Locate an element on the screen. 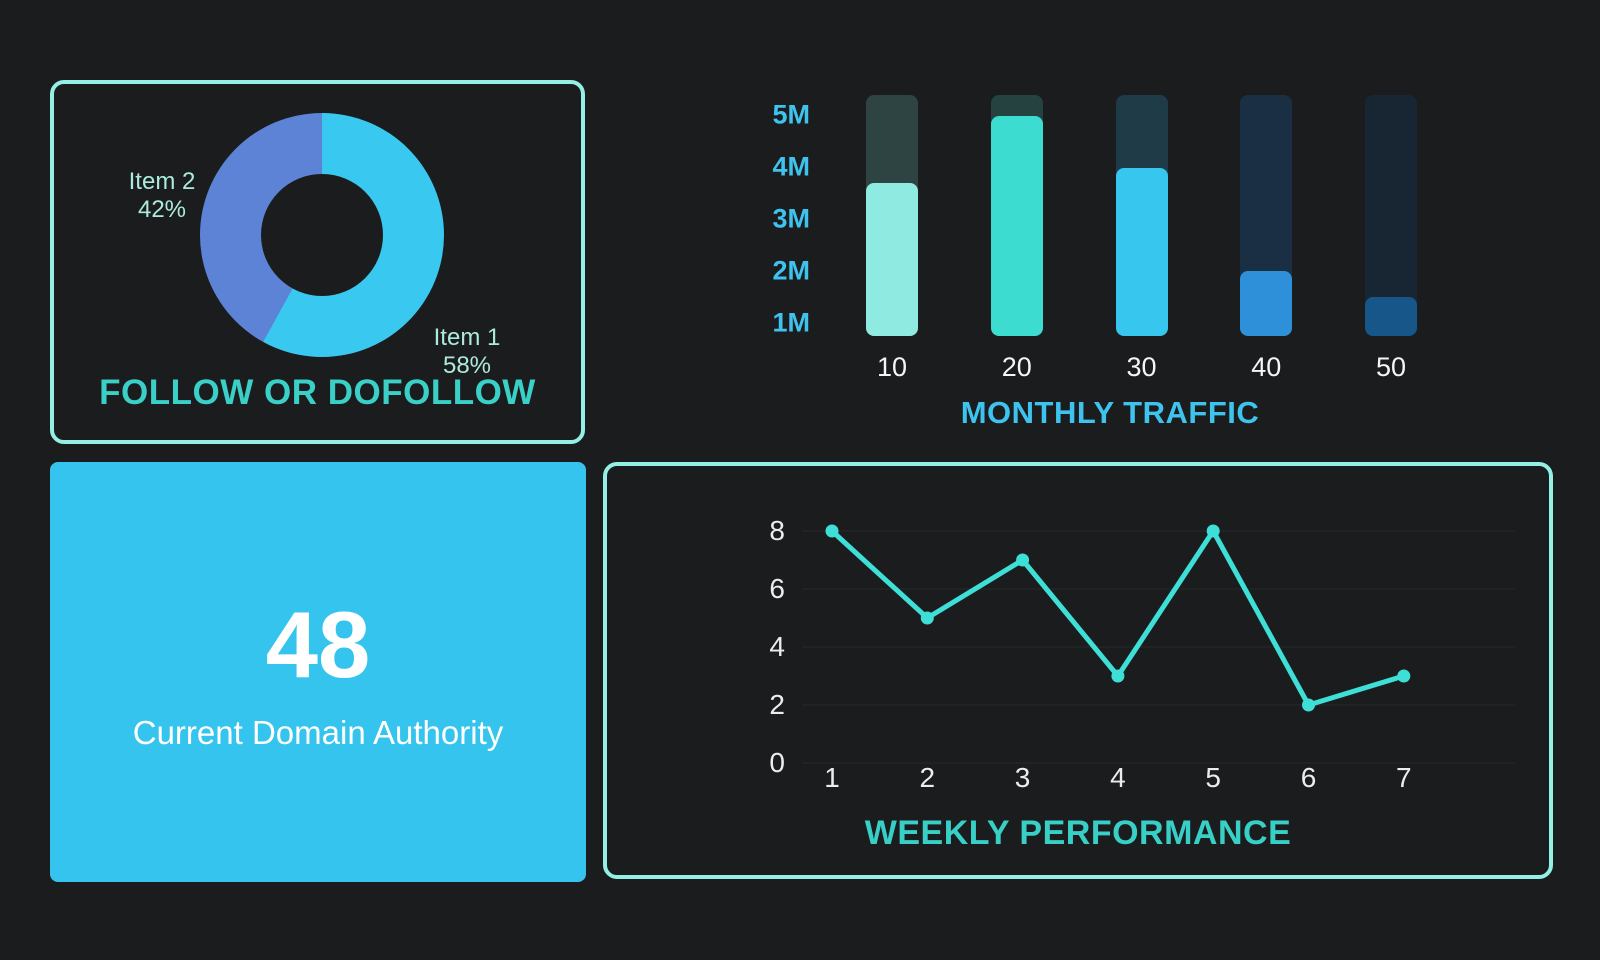  bar-x-label: 20 is located at coordinates (1016, 367).